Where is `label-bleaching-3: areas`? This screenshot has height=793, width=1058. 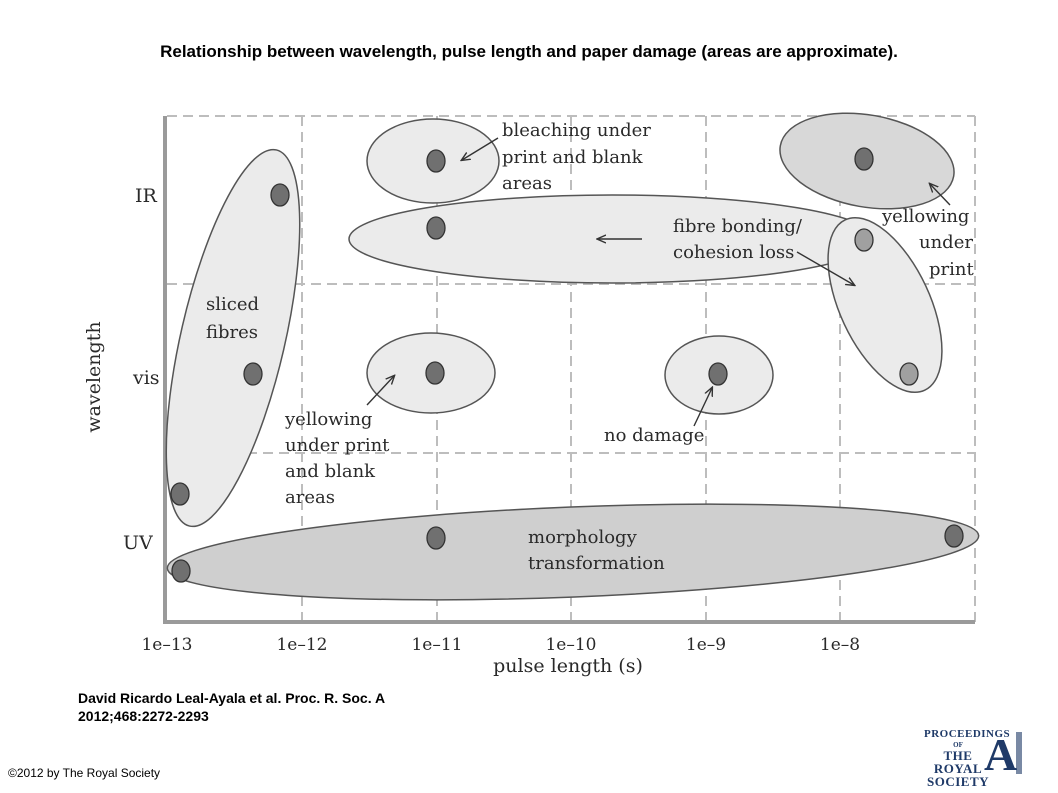 label-bleaching-3: areas is located at coordinates (527, 183).